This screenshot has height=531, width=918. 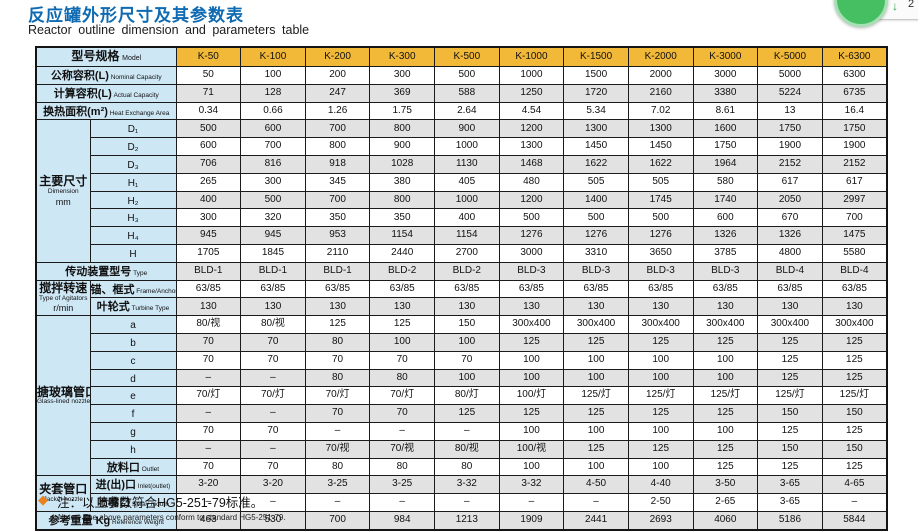 I want to click on table-cell: 3380, so click(x=725, y=93).